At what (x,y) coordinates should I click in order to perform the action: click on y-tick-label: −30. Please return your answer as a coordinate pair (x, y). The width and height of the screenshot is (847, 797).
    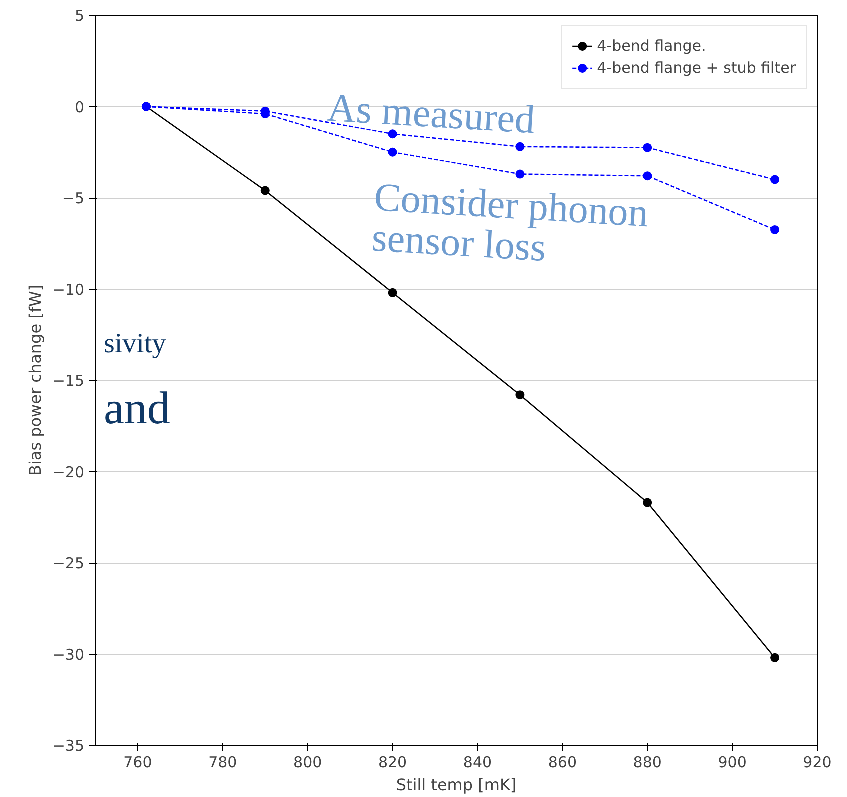
    Looking at the image, I should click on (68, 655).